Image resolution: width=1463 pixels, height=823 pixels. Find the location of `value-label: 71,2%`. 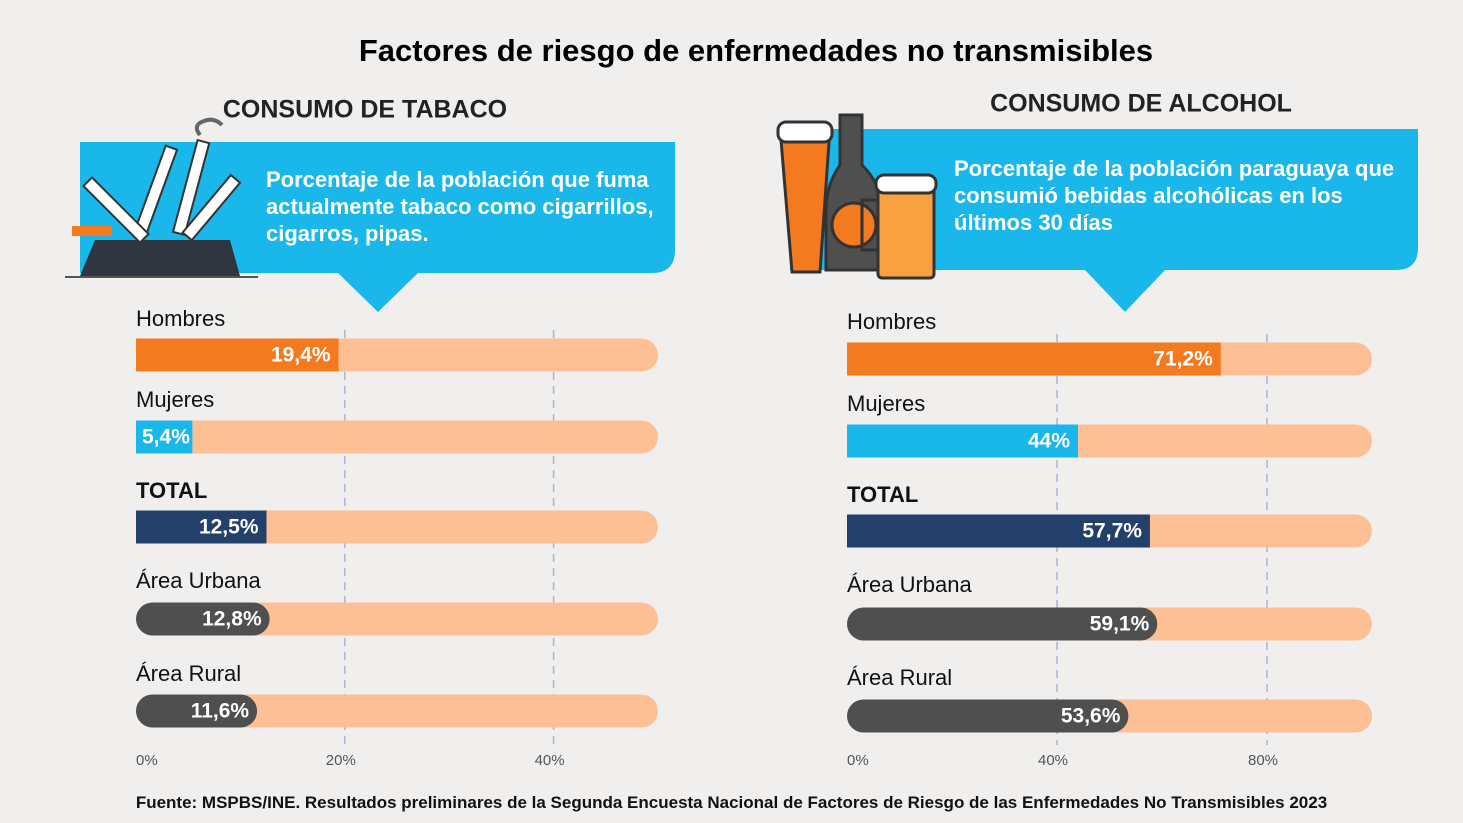

value-label: 71,2% is located at coordinates (1183, 359).